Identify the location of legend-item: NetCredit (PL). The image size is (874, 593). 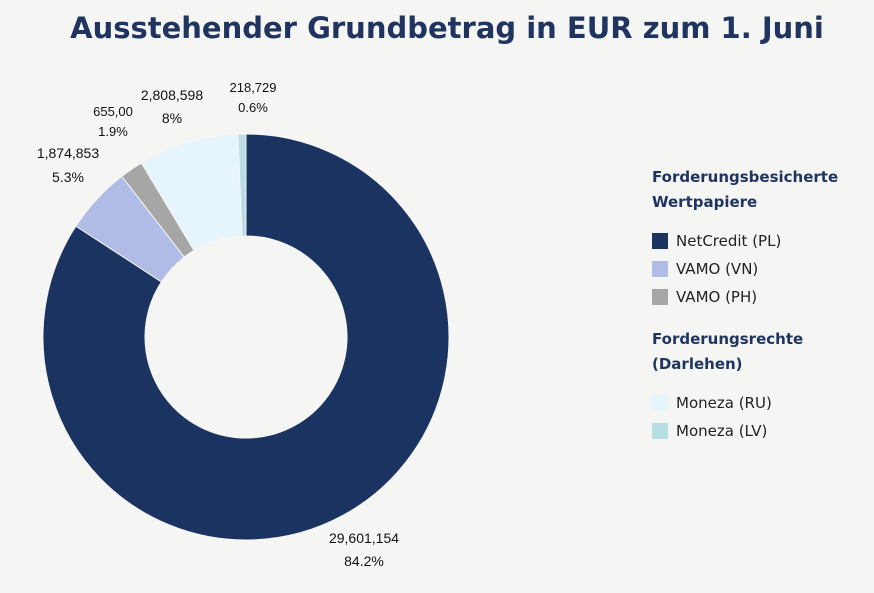
(757, 241).